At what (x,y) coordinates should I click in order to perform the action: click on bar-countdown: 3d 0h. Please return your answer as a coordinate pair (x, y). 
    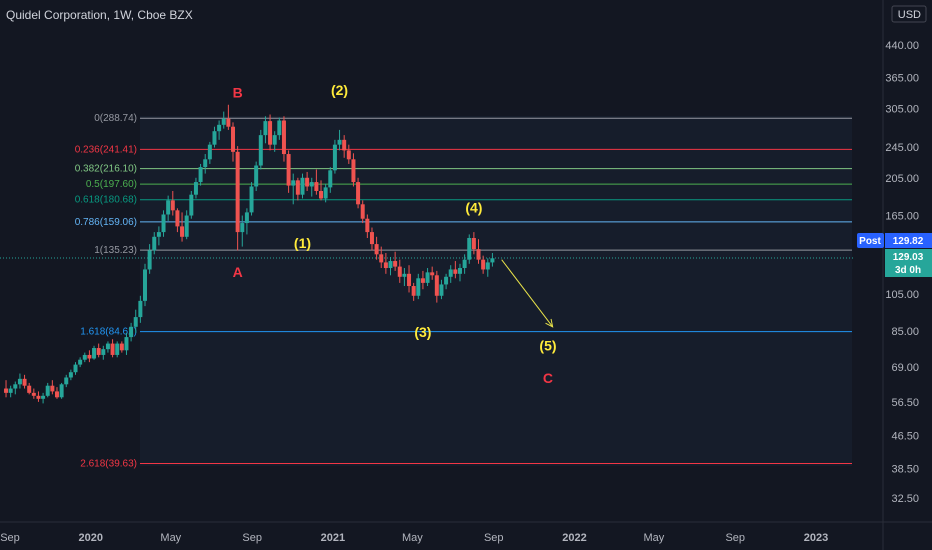
    Looking at the image, I should click on (908, 270).